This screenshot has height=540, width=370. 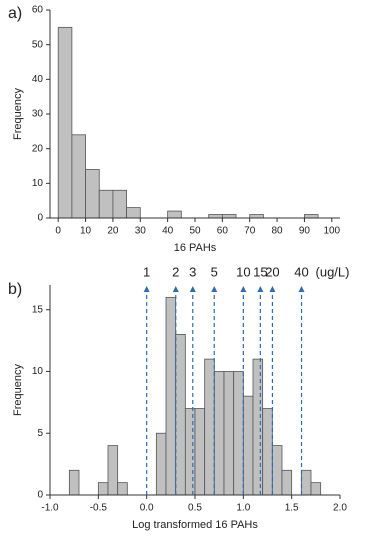 I want to click on x-tick-label: -0.5, so click(x=99, y=508).